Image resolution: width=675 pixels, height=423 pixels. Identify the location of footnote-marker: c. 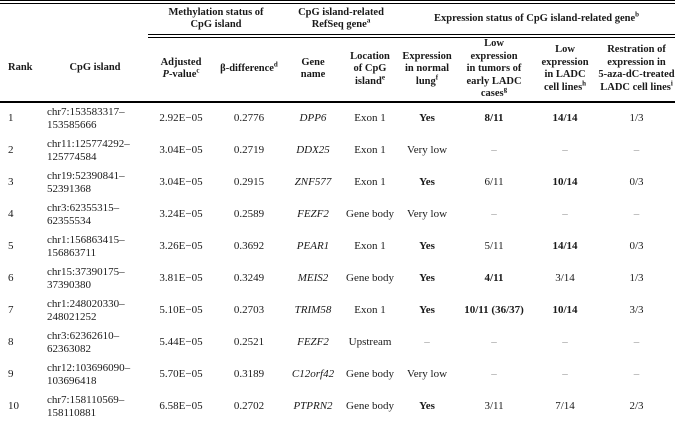
(198, 70).